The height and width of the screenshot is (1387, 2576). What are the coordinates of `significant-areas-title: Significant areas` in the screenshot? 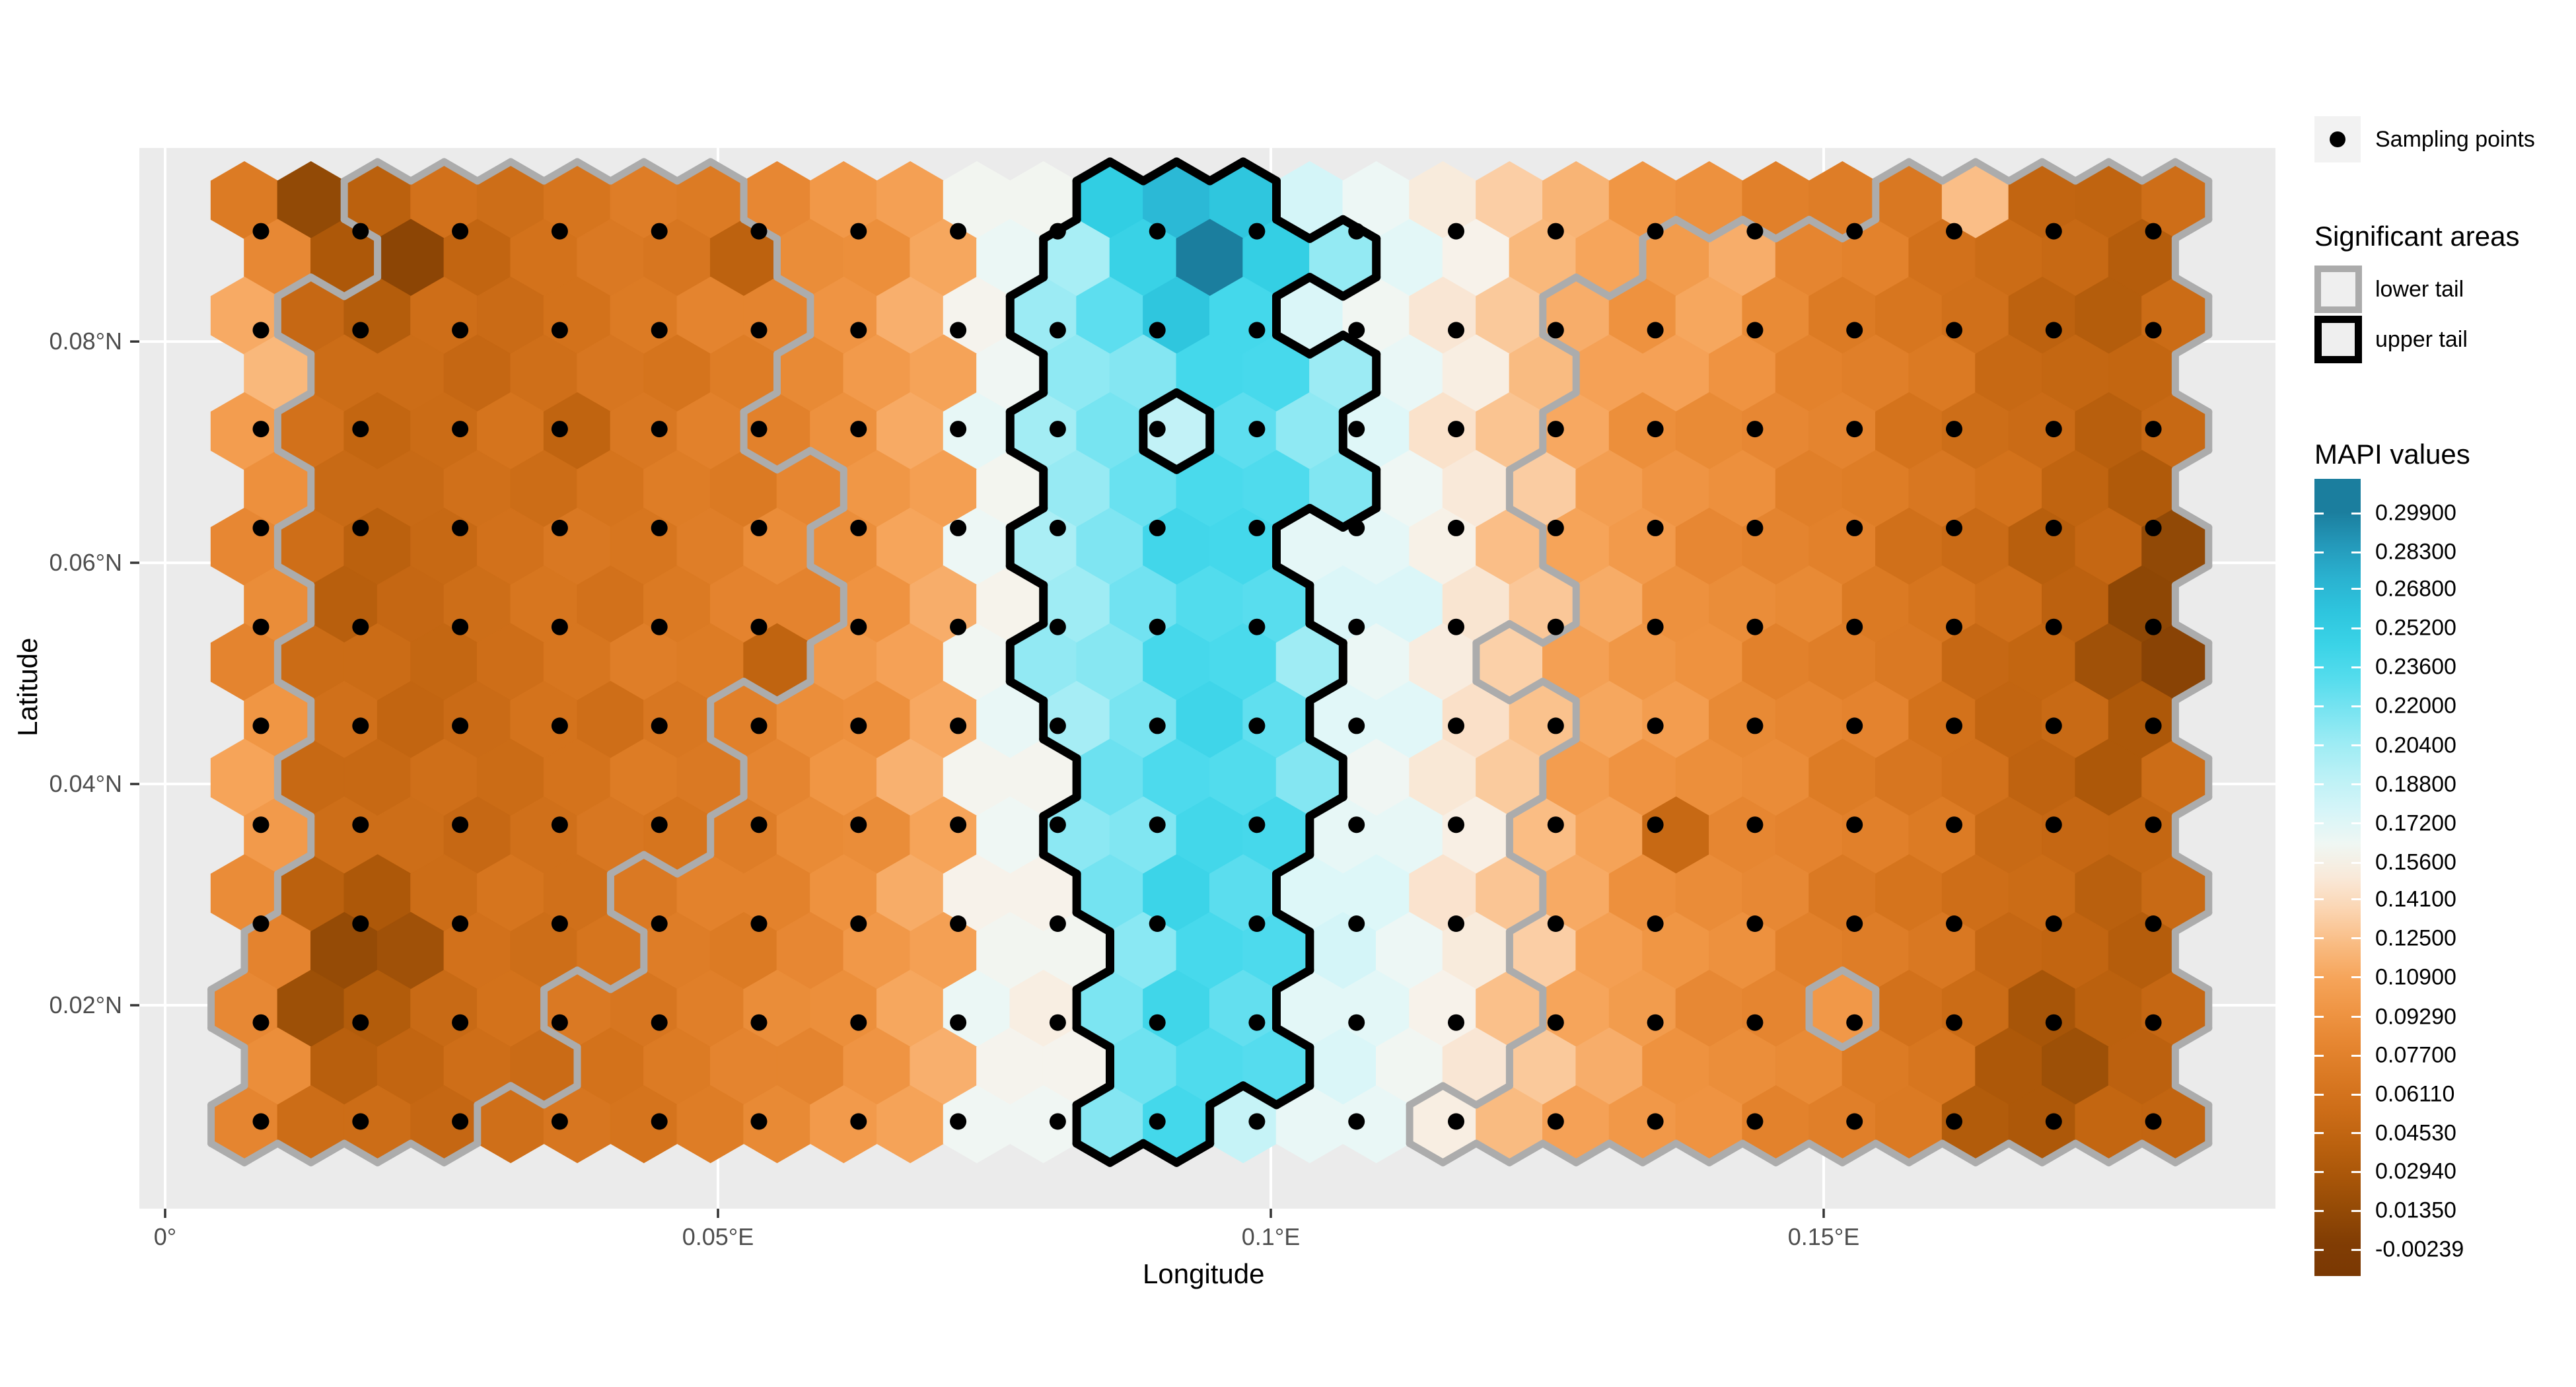 It's located at (2417, 236).